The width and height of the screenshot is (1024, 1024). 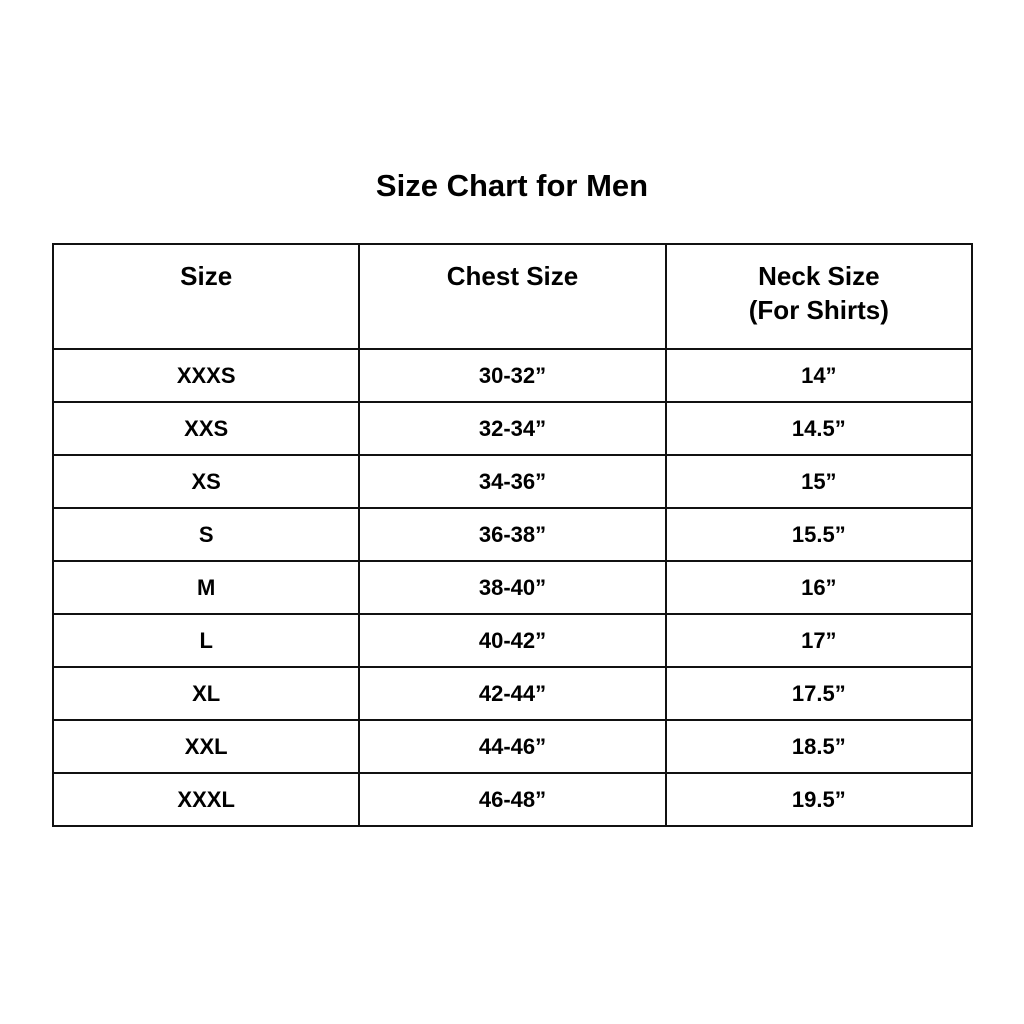 What do you see at coordinates (206, 375) in the screenshot?
I see `size-cell: XXXS` at bounding box center [206, 375].